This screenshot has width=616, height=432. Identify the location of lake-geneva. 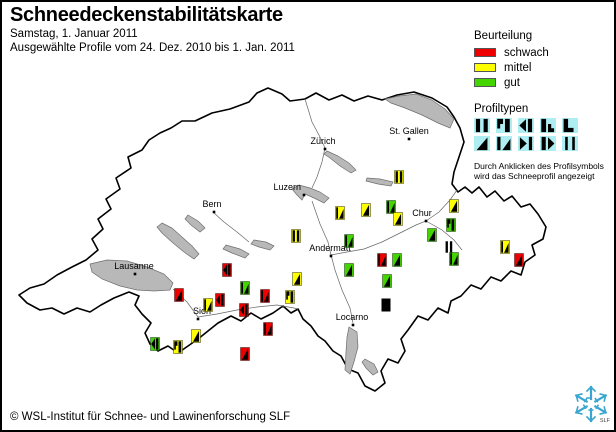
(131, 275).